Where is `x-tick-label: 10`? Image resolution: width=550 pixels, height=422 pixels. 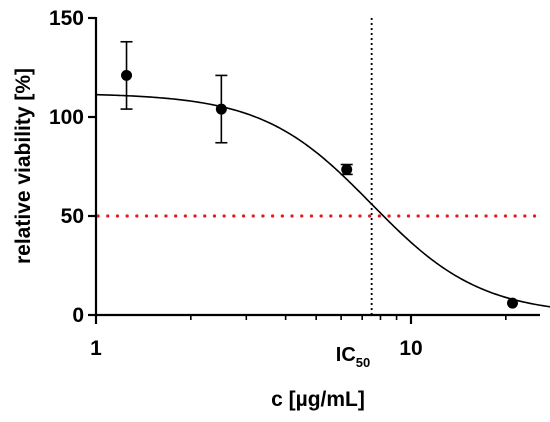 x-tick-label: 10 is located at coordinates (410, 348).